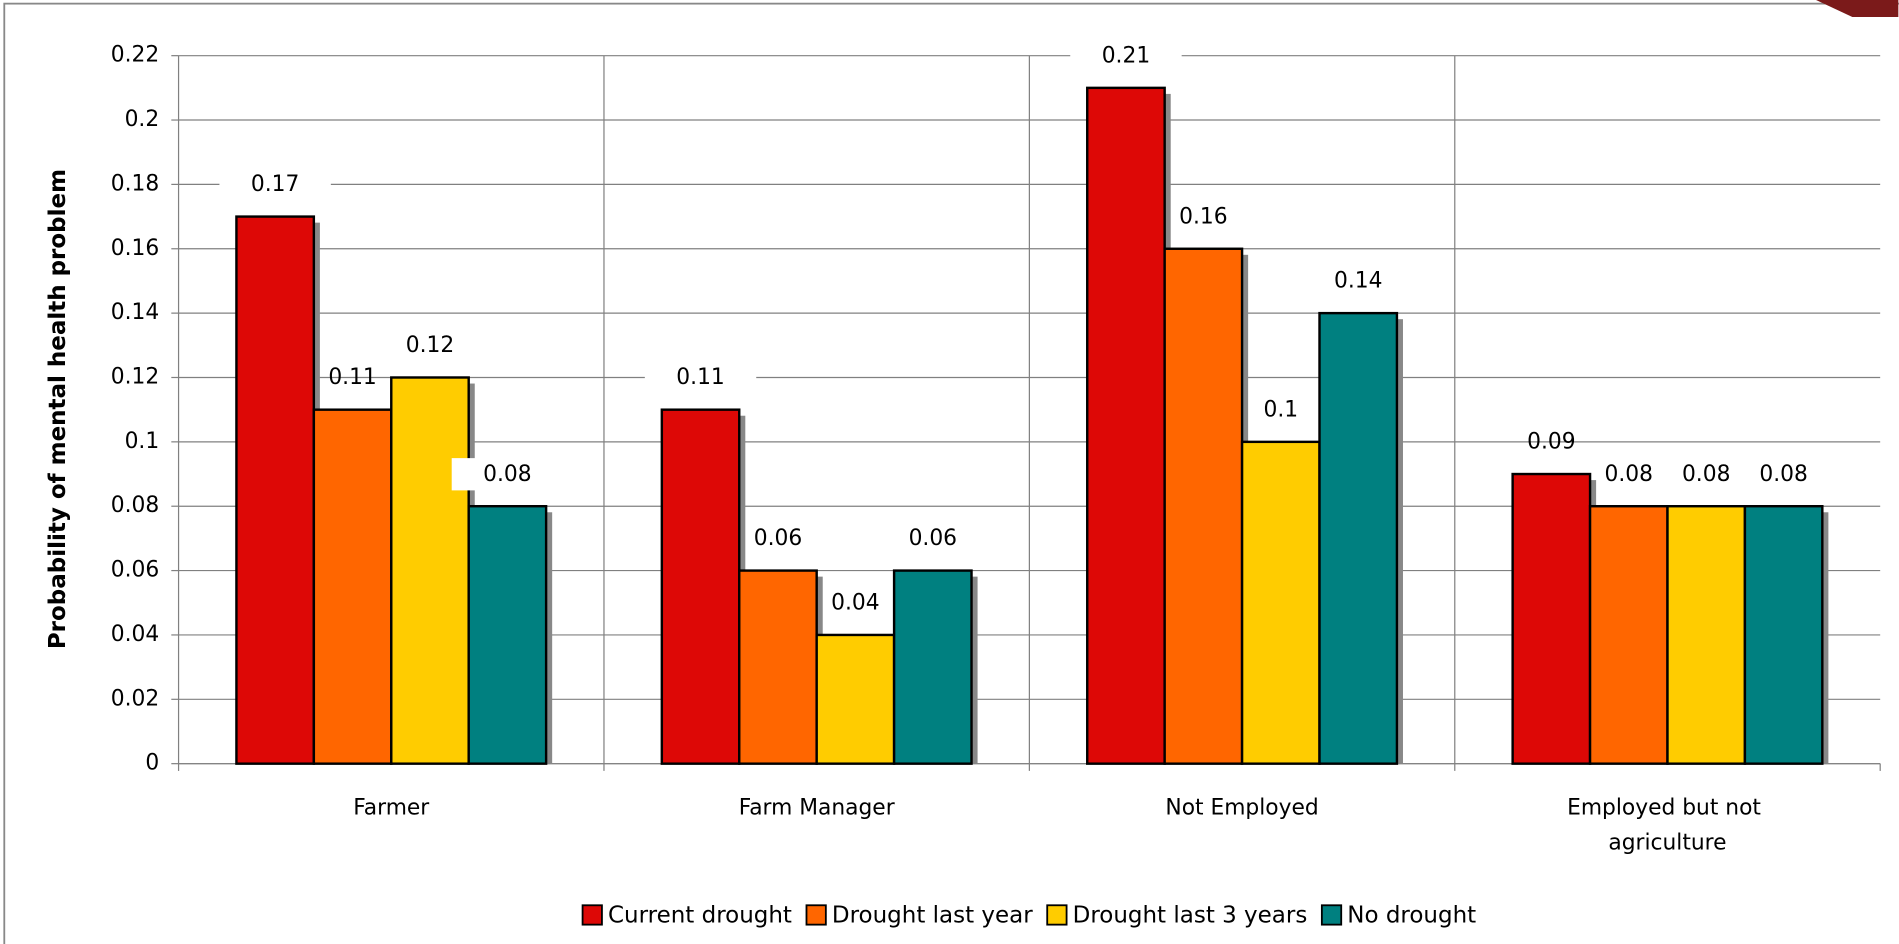 The image size is (1899, 944). Describe the element at coordinates (142, 441) in the screenshot. I see `y-tick-label: 0.1` at that location.